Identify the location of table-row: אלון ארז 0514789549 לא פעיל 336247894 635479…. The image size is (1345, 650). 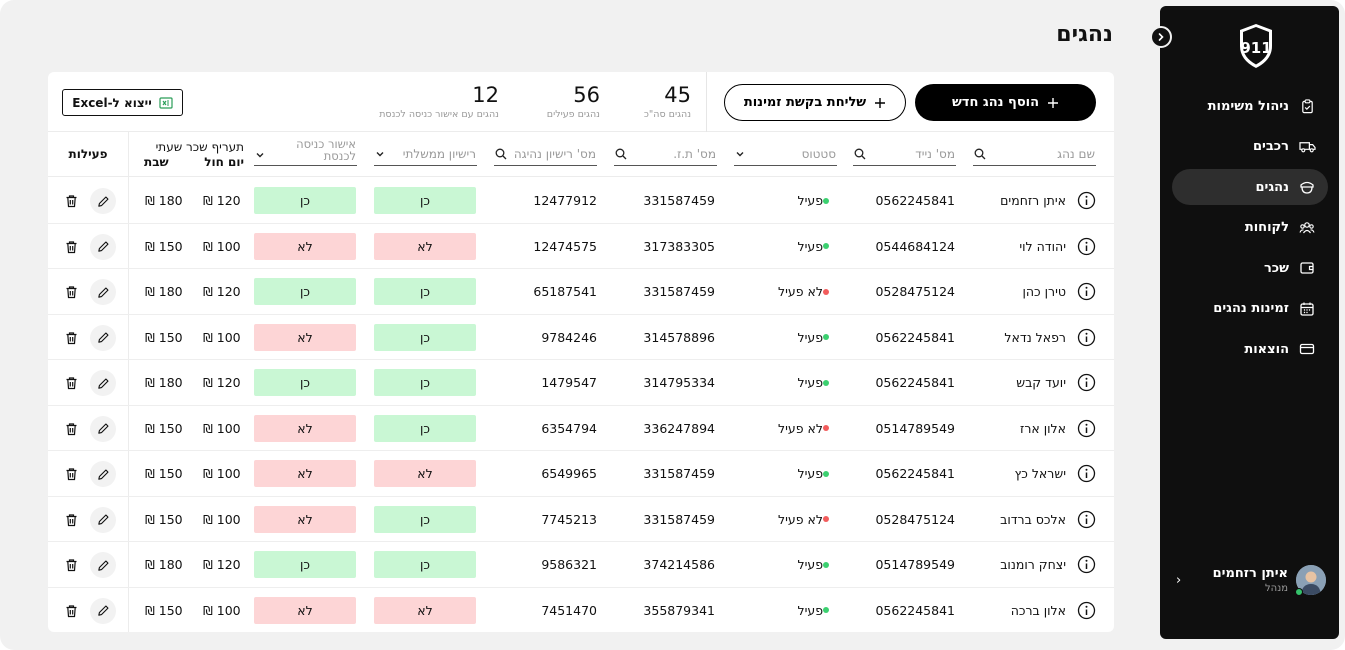
(581, 428).